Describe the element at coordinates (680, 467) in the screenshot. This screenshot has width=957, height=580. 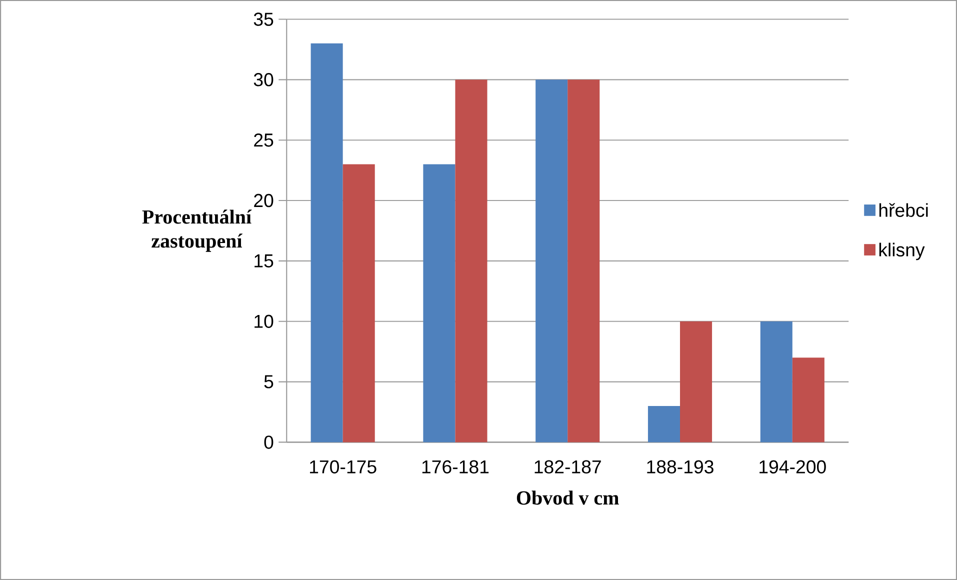
I see `x-tick-label: 188-193` at that location.